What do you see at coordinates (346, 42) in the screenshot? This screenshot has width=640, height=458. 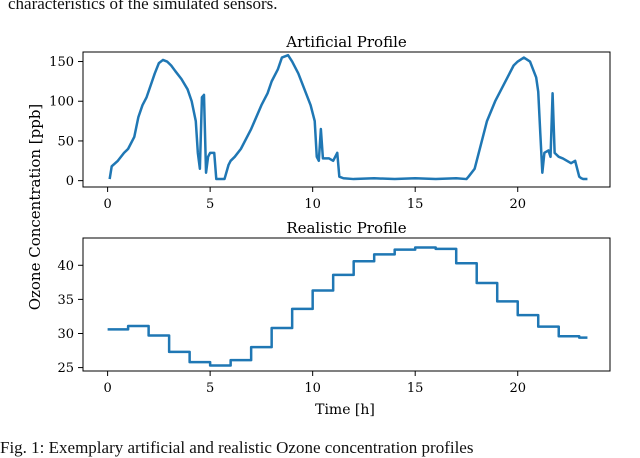 I see `chart-title: Artificial Profile` at bounding box center [346, 42].